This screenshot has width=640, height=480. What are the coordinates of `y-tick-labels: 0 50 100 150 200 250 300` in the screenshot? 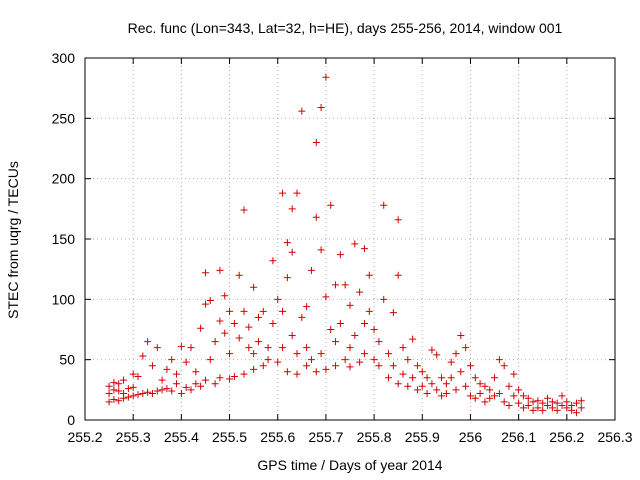 It's located at (64, 239).